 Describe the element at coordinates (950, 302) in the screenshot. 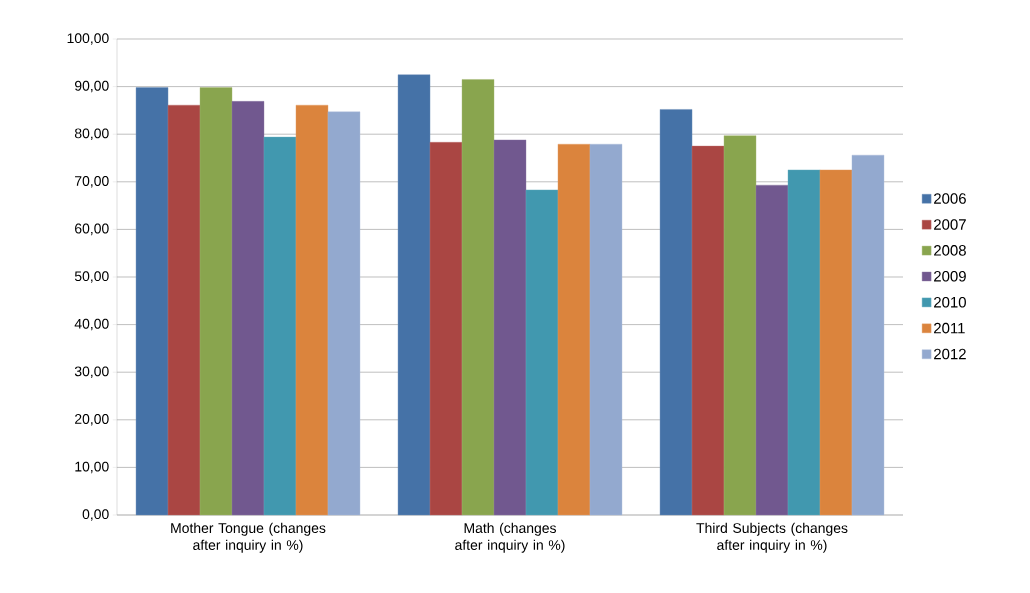

I see `legend-label: 2010` at that location.